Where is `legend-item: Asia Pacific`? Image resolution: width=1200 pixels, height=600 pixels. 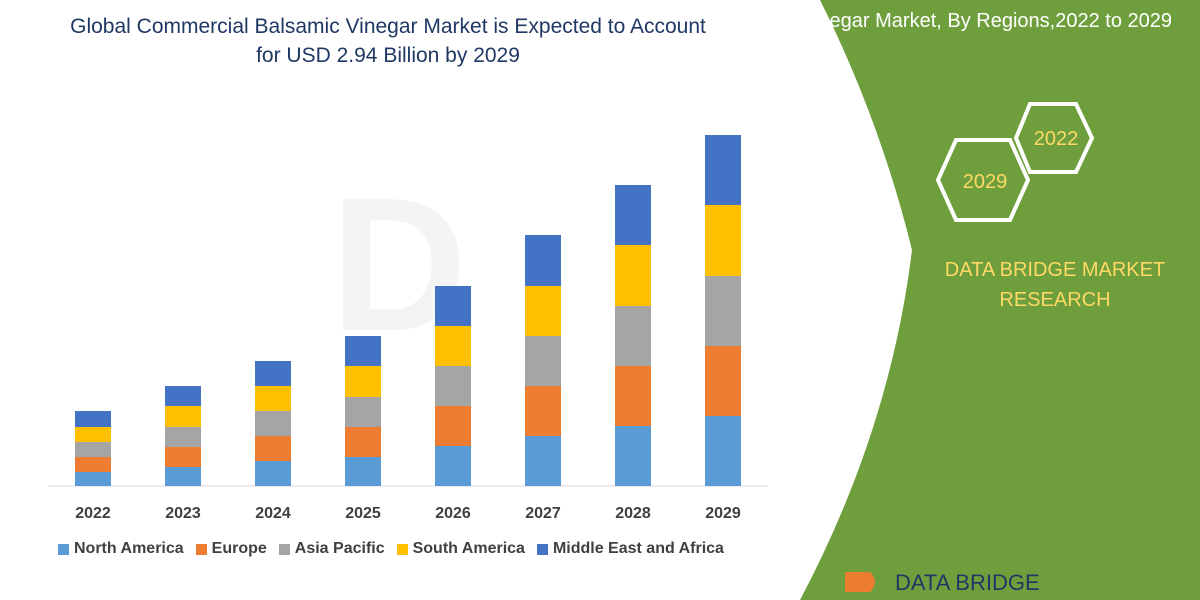 legend-item: Asia Pacific is located at coordinates (331, 549).